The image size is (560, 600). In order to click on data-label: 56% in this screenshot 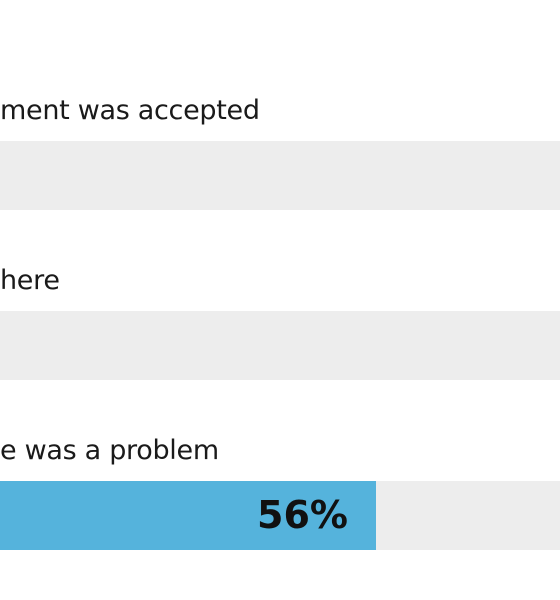, I will do `click(302, 515)`.